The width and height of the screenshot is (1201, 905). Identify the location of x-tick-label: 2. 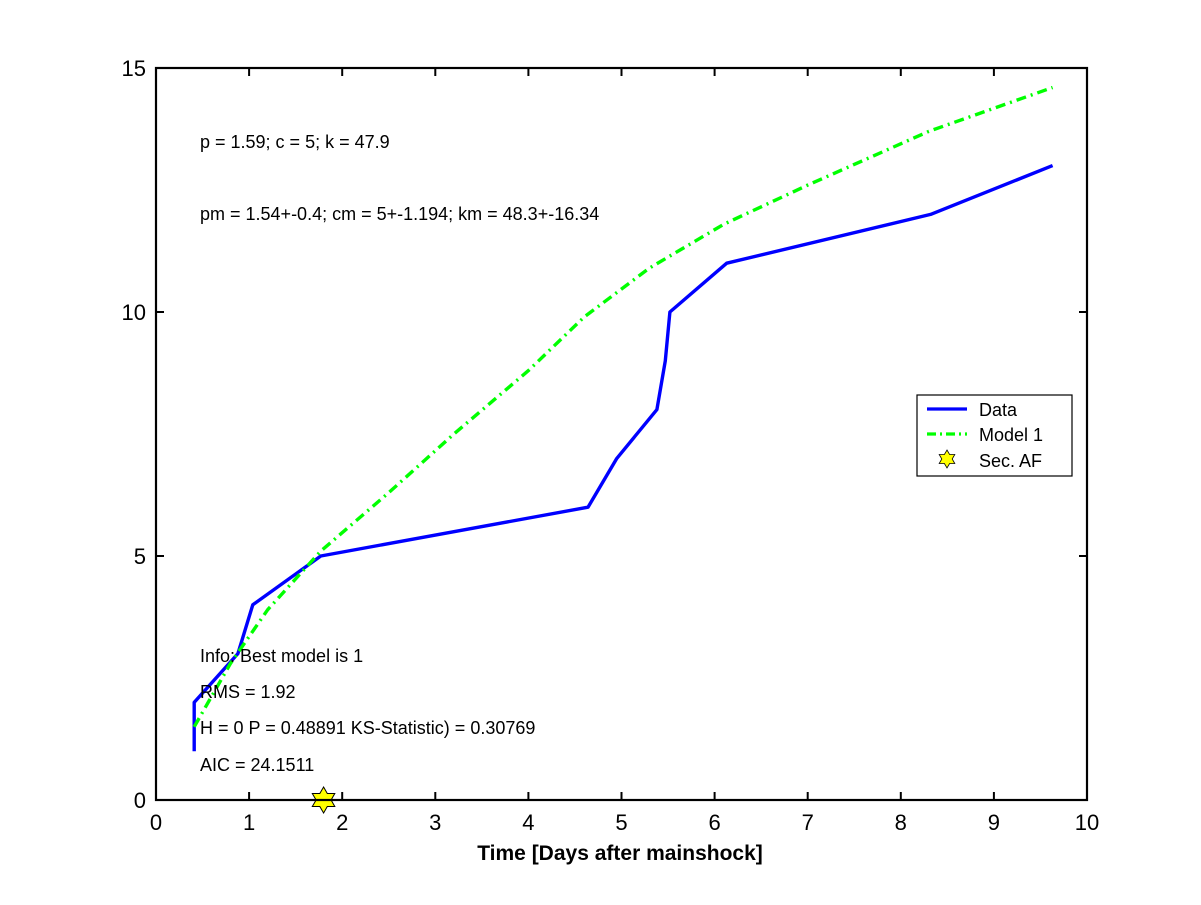
(342, 822).